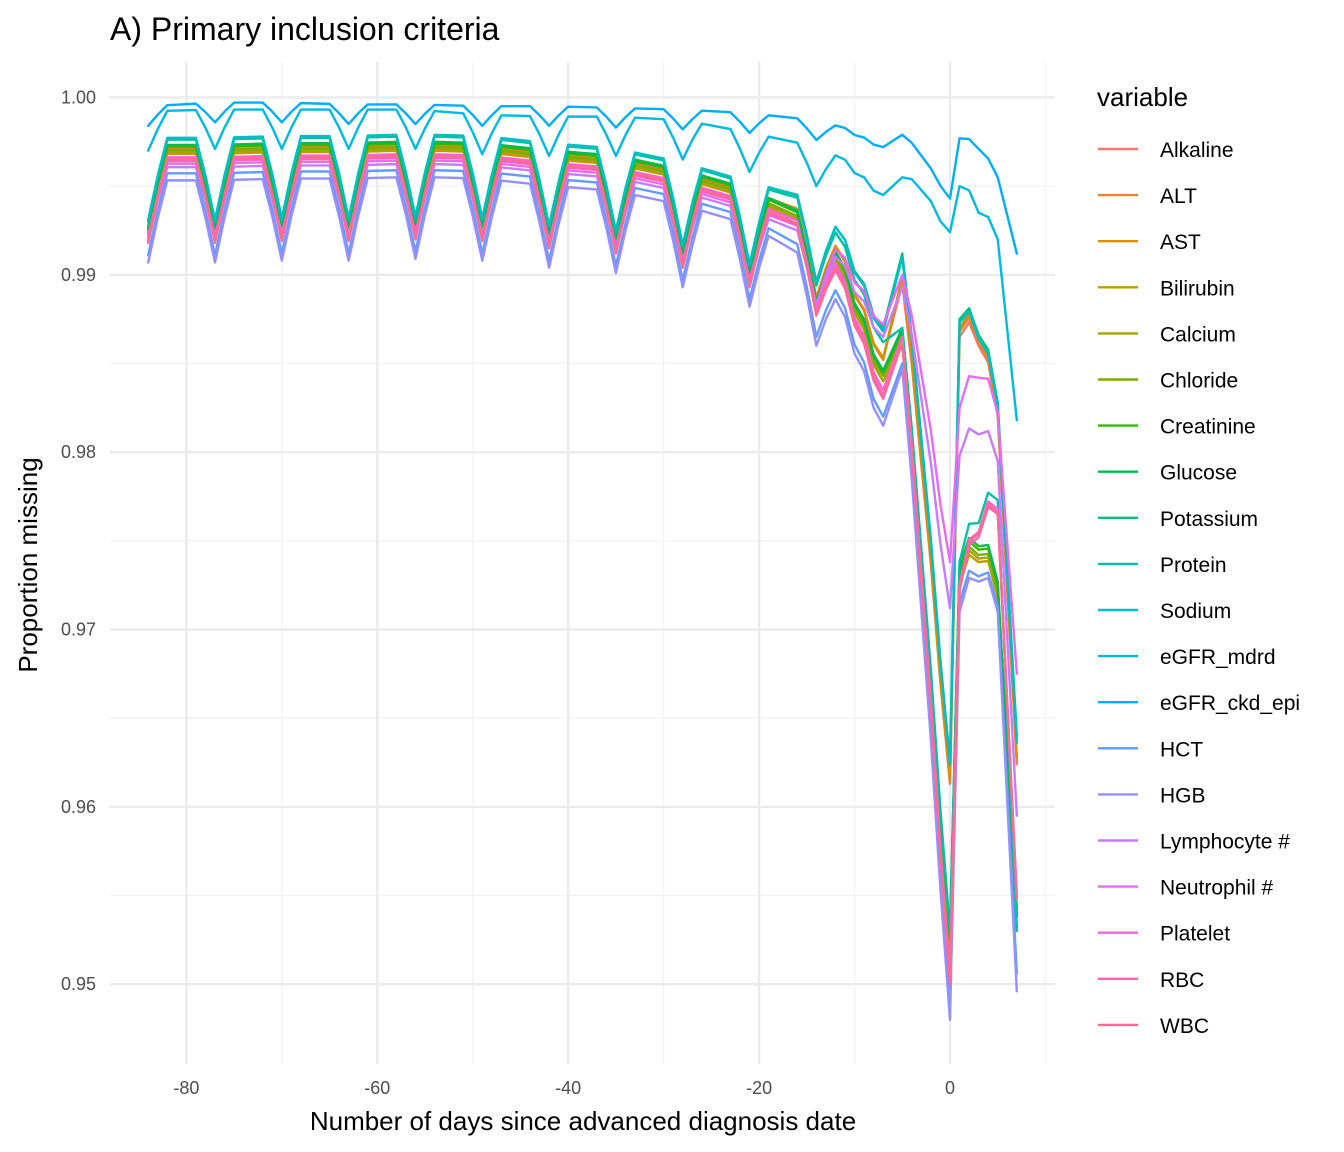  What do you see at coordinates (1180, 242) in the screenshot?
I see `legend-label: AST` at bounding box center [1180, 242].